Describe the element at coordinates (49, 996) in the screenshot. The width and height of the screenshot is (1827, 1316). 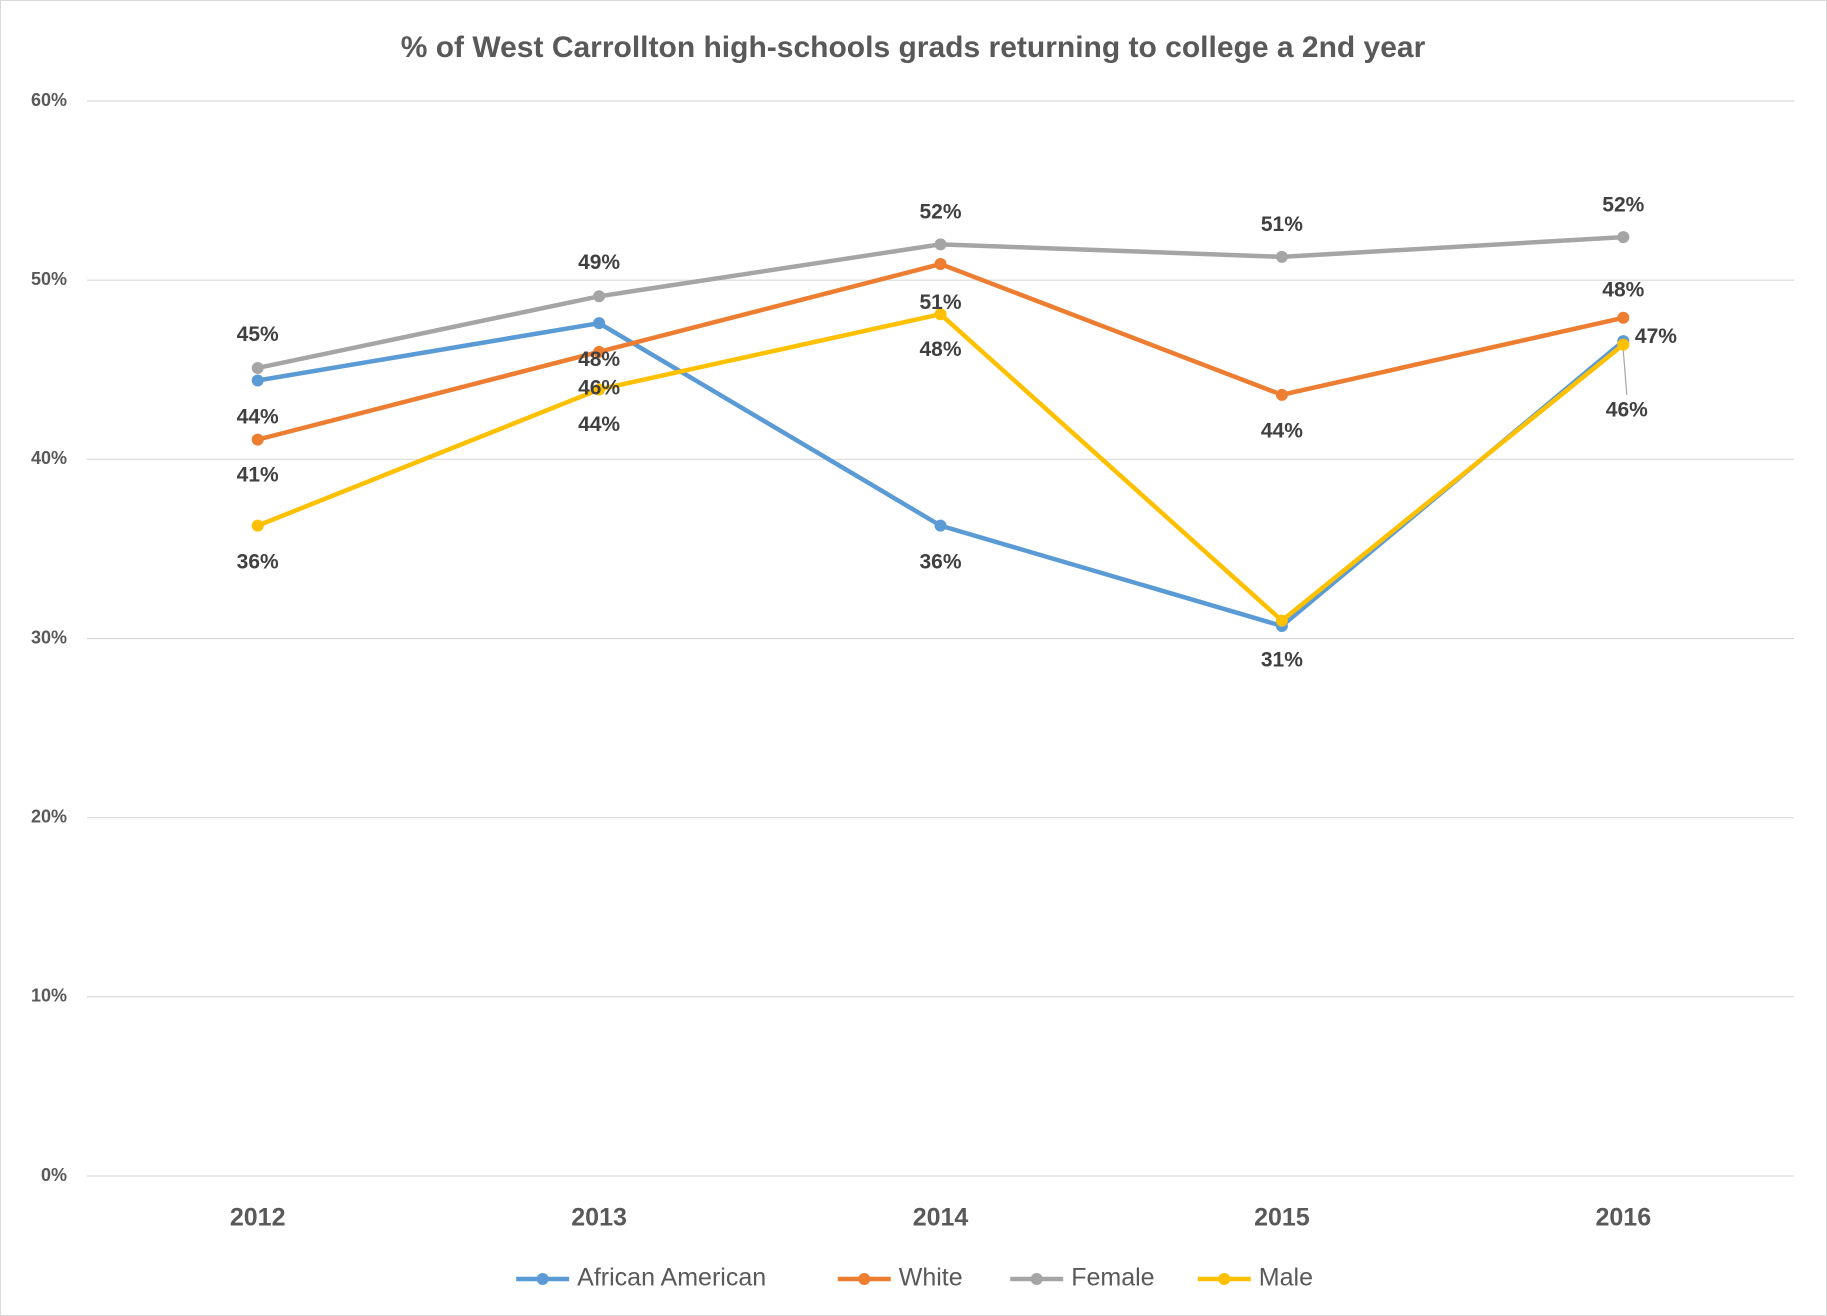
I see `y-tick-label: 10%` at that location.